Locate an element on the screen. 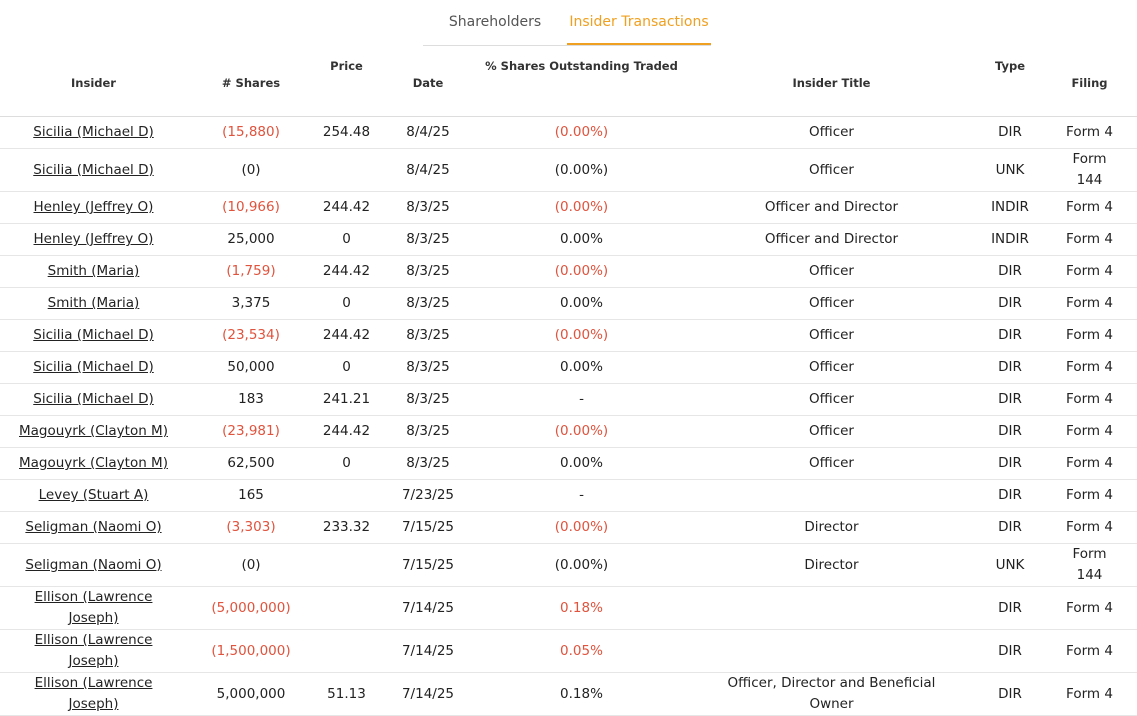  table-cell: 244.42 is located at coordinates (346, 431).